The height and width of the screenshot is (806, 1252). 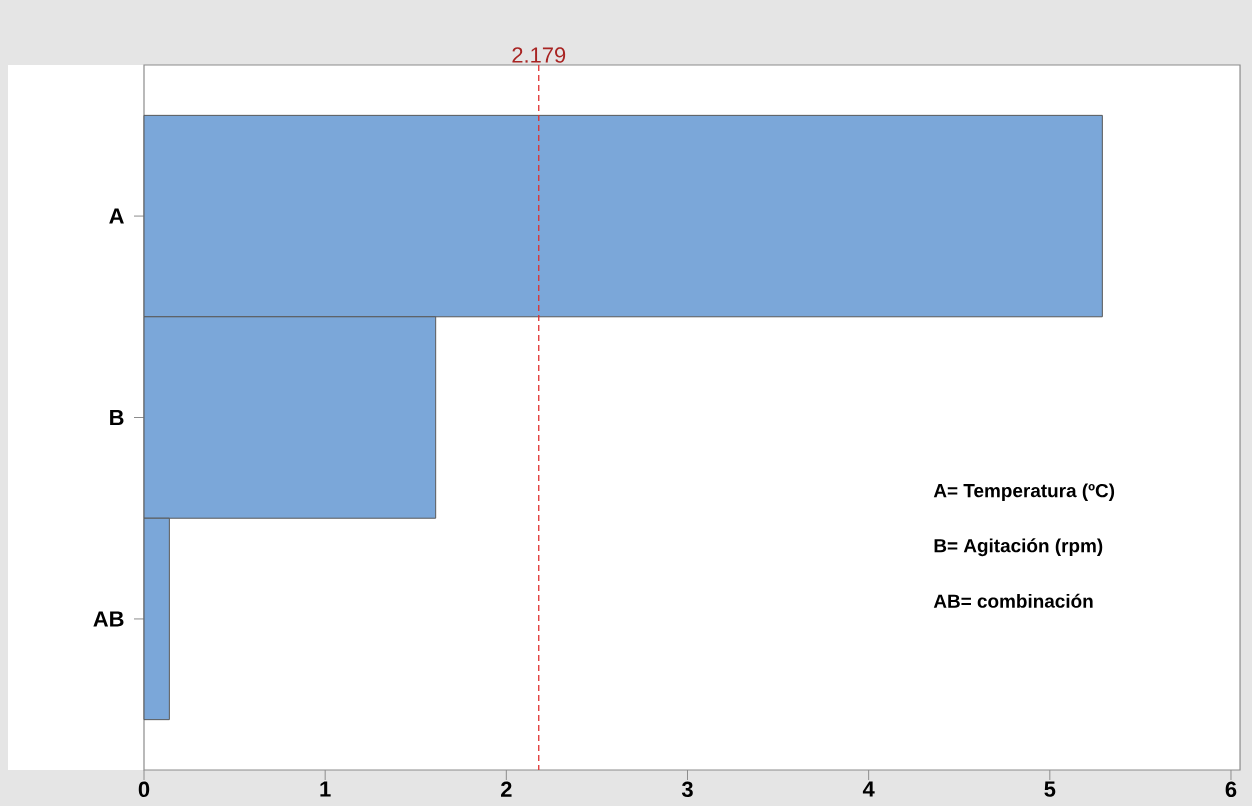 I want to click on x-tick-label: 2, so click(x=506, y=789).